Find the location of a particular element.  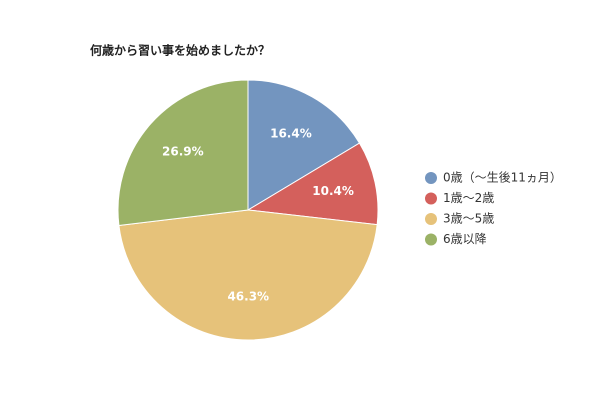

legend-label: 1歳～2歳 is located at coordinates (468, 198).